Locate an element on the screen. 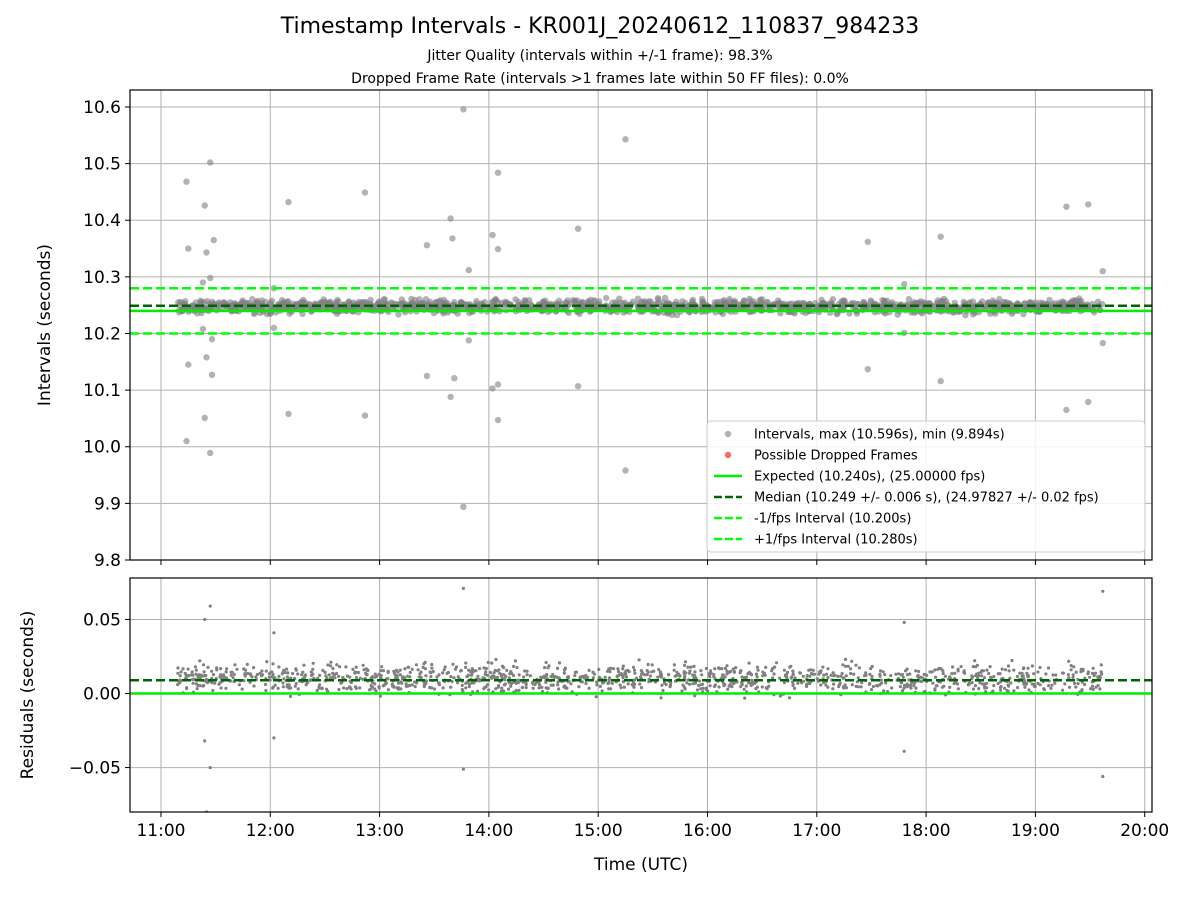  y-axis-label: Intervals (seconds) is located at coordinates (45, 325).